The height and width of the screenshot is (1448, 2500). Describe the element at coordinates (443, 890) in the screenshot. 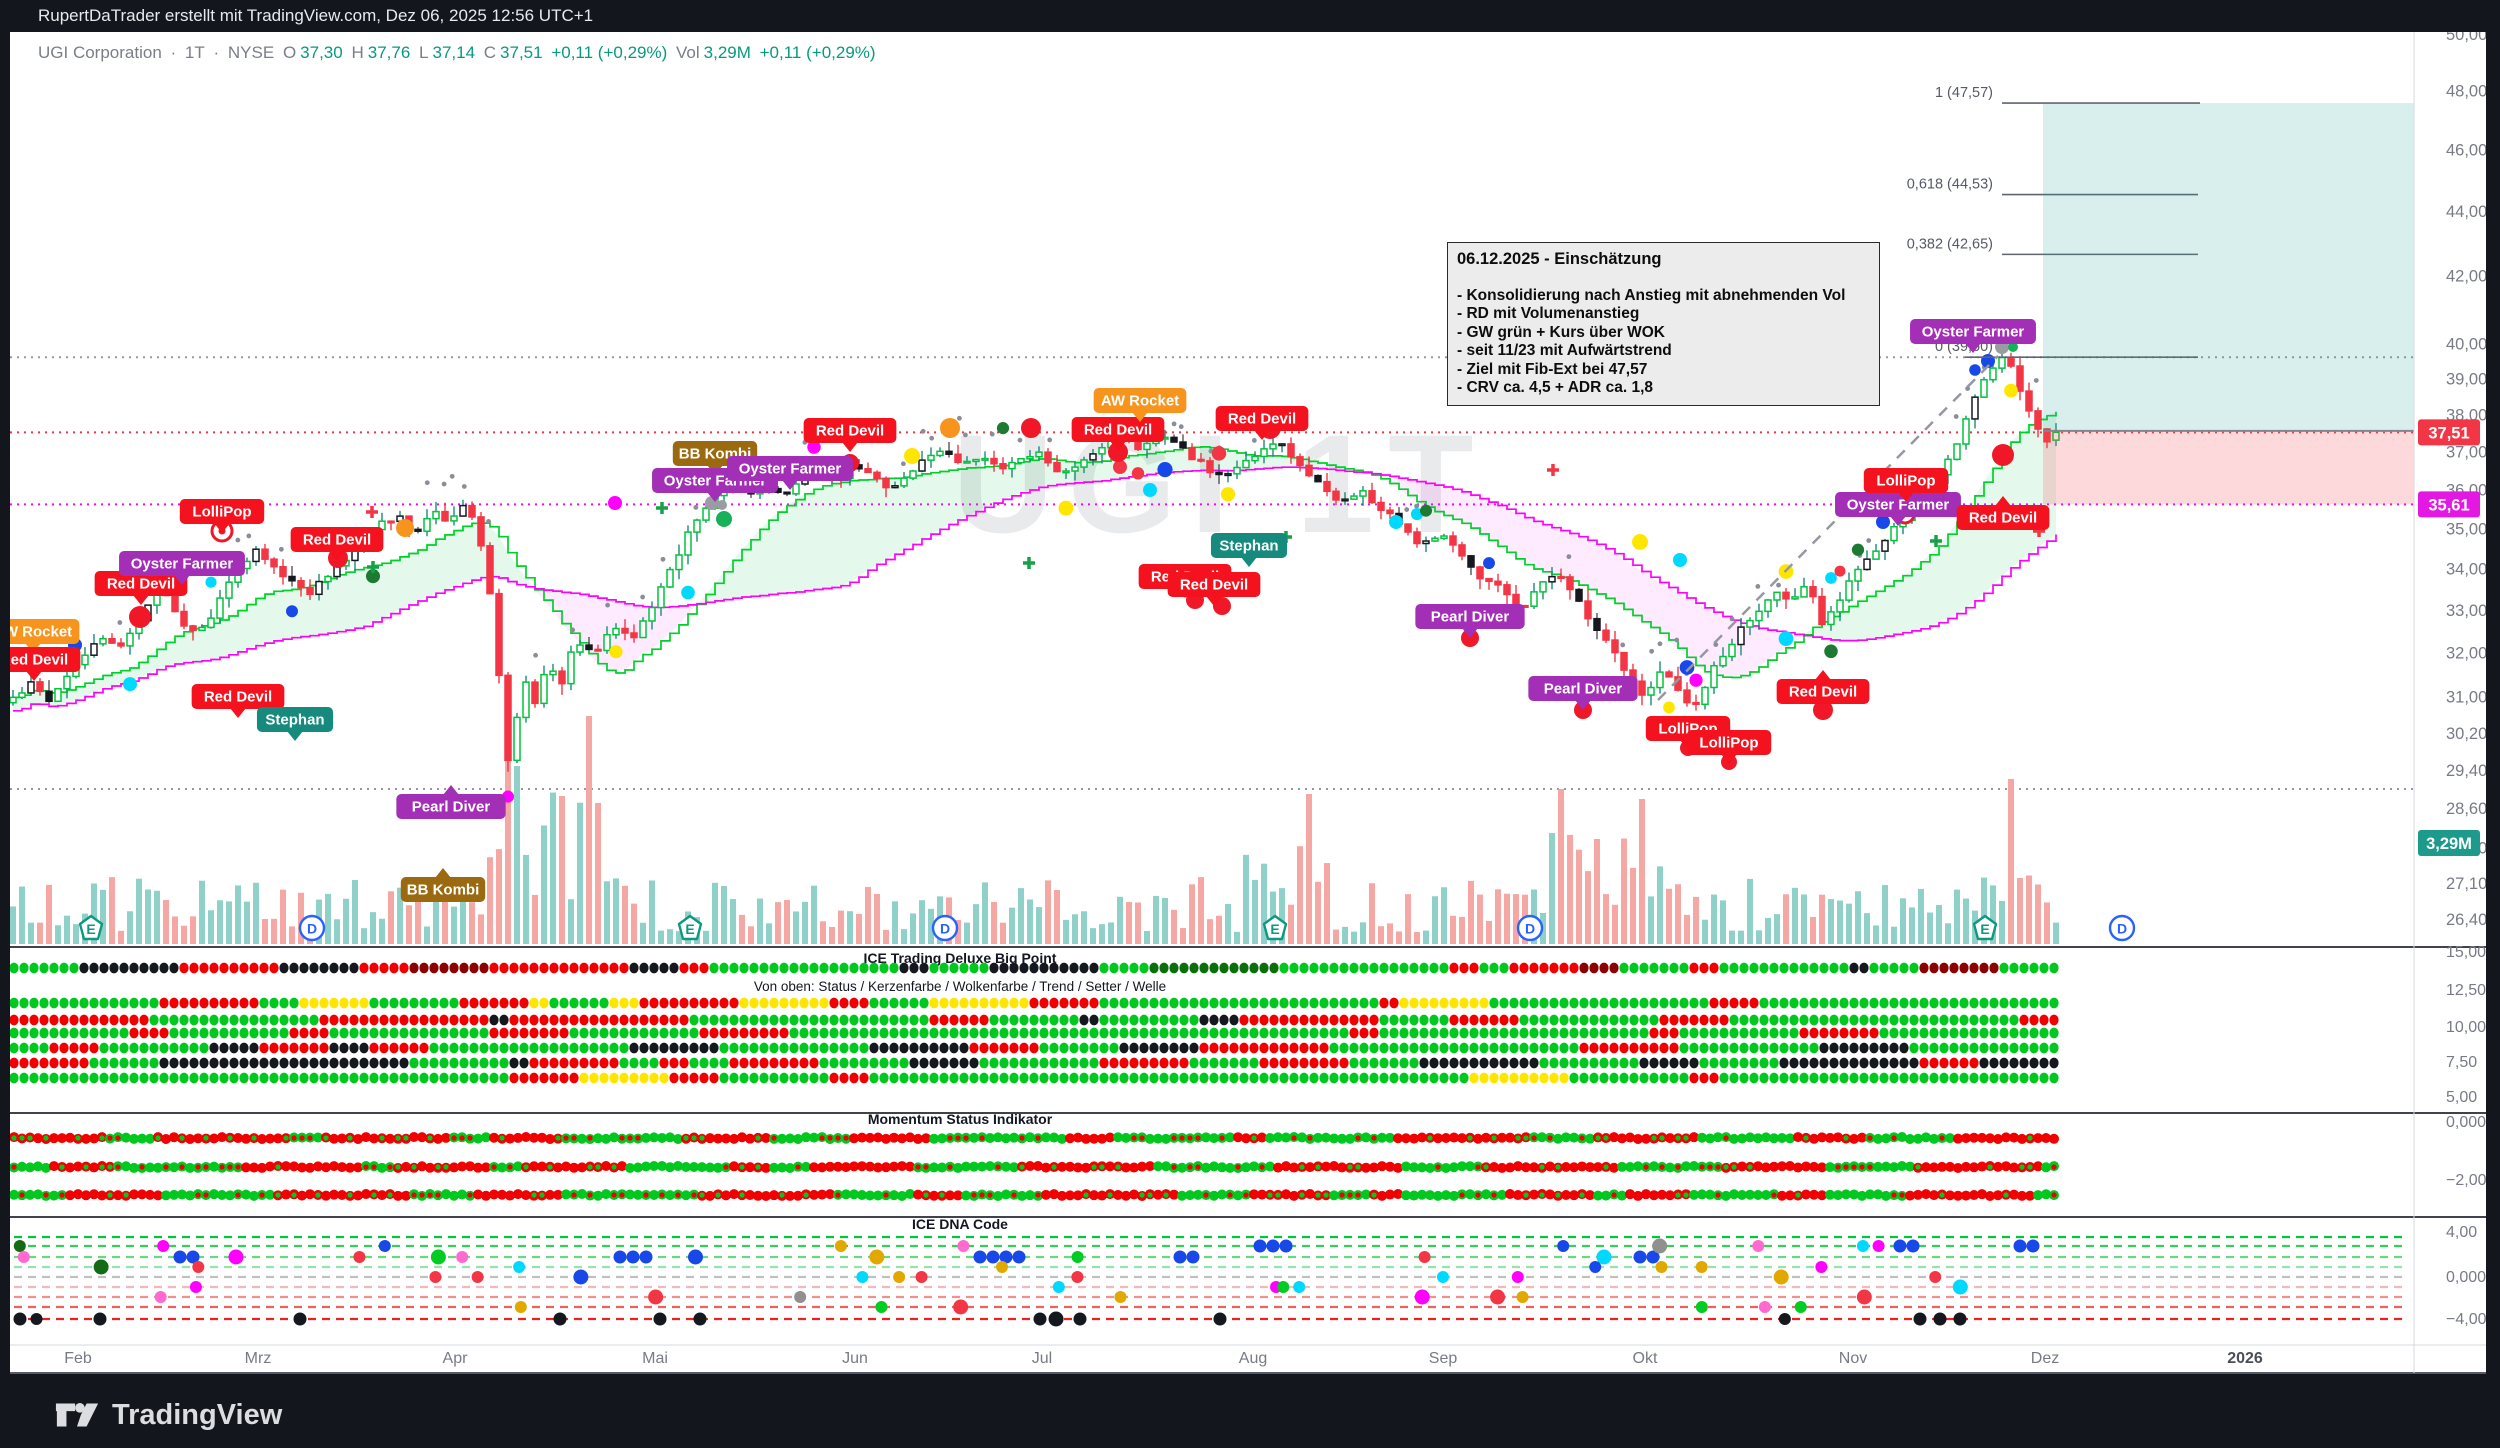

I see `svg-text: BB Kombi` at that location.